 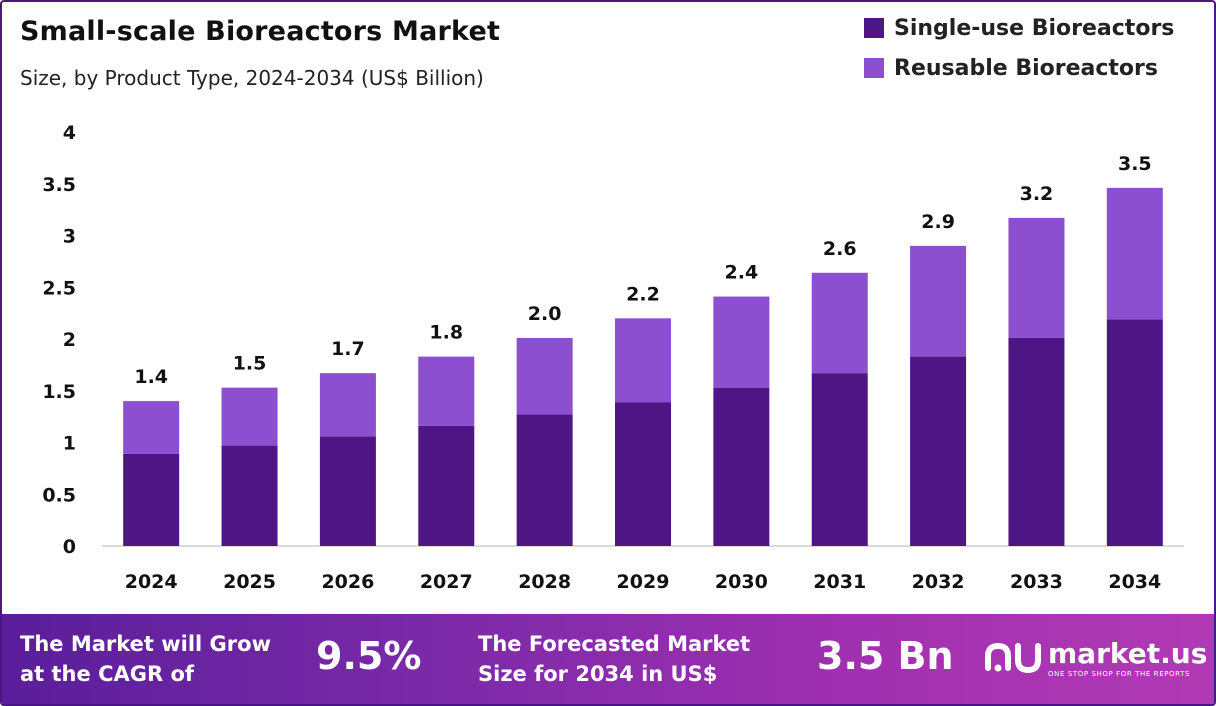 I want to click on x-tick-label-2033: 2033, so click(x=1036, y=582).